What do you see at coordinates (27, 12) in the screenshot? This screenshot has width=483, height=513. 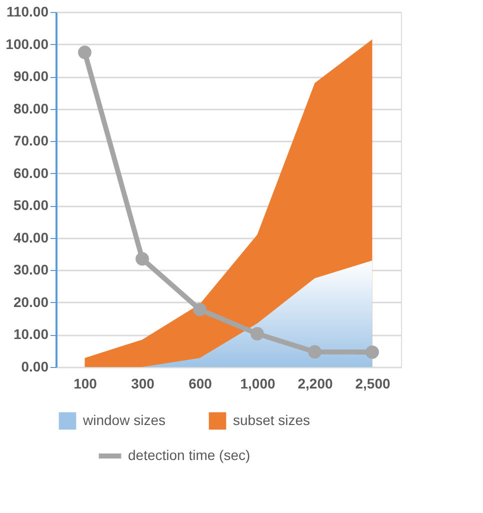 I see `y-tick-label: 110.00` at bounding box center [27, 12].